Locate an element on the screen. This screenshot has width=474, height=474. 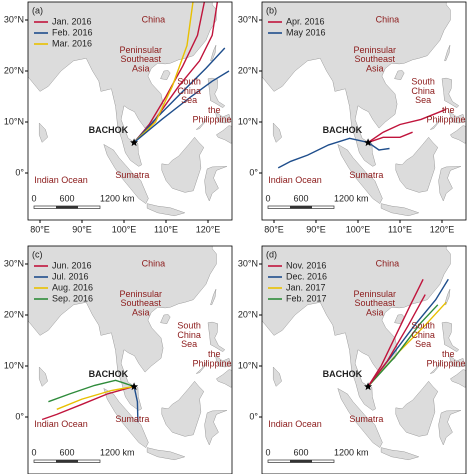
lon-label: 100°E is located at coordinates (124, 229).